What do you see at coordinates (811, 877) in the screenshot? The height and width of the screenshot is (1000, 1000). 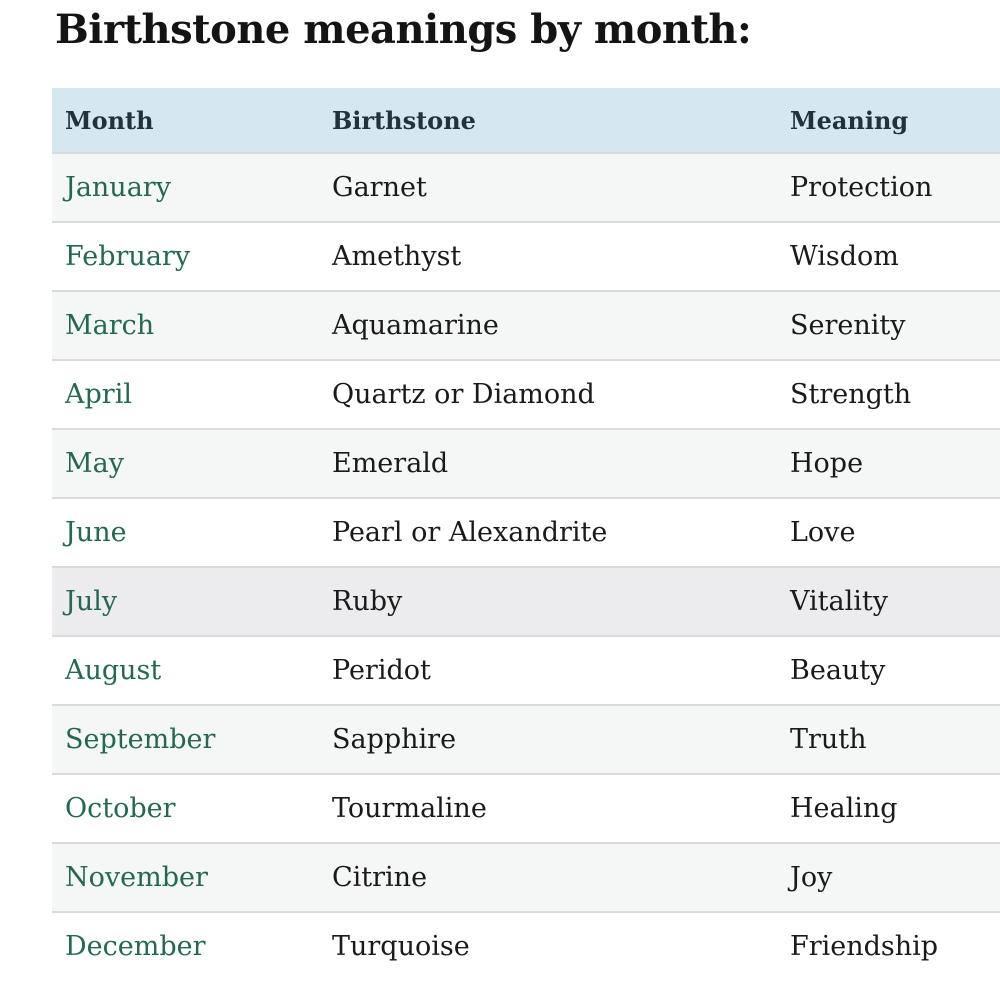 I see `meaning-cell: Joy` at bounding box center [811, 877].